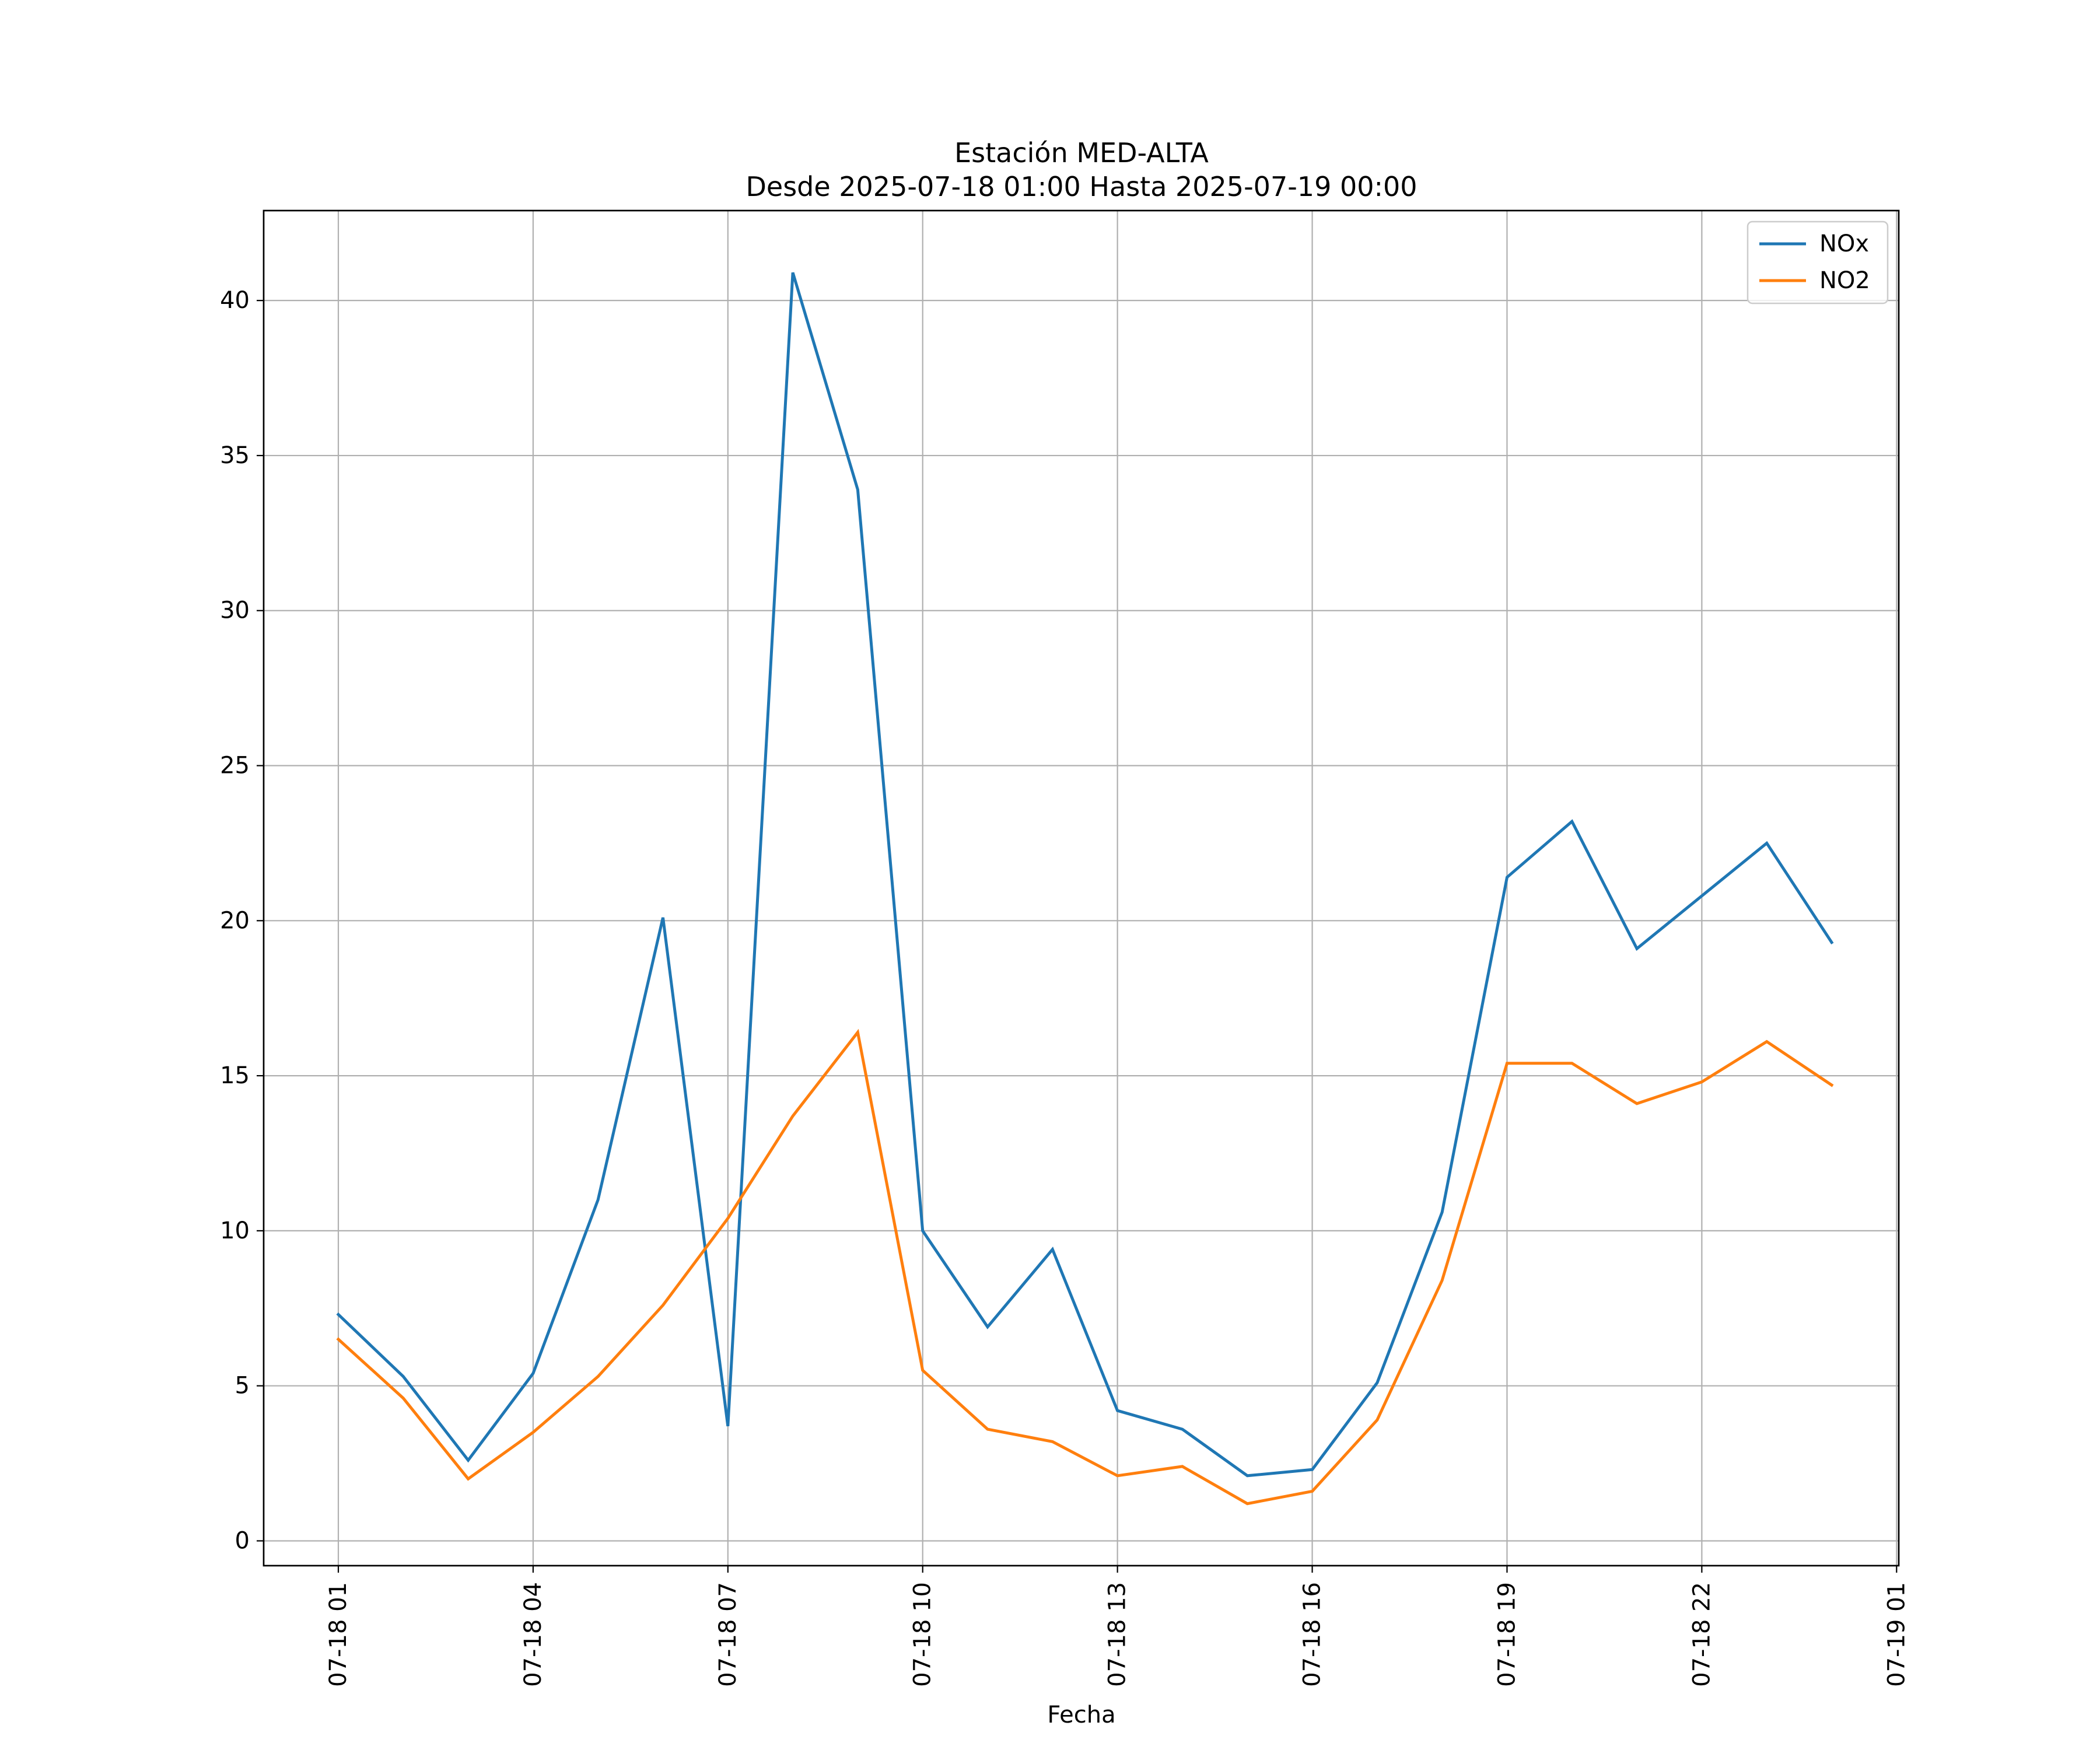 This screenshot has width=2100, height=1750. I want to click on legend: NOx NO2, so click(1817, 262).